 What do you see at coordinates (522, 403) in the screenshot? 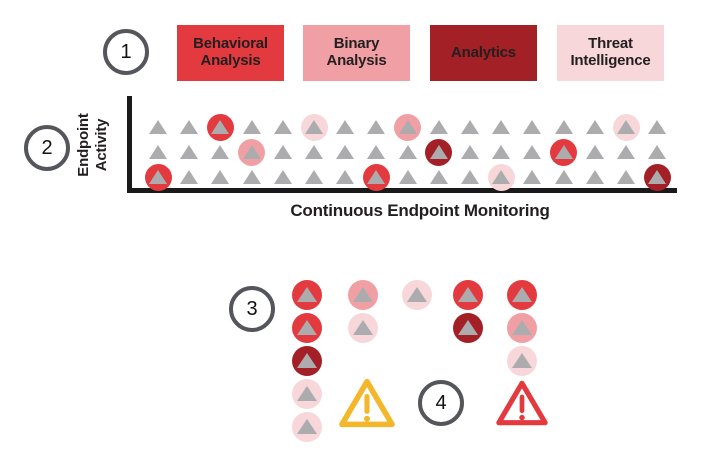
I see `warning-high-icon` at bounding box center [522, 403].